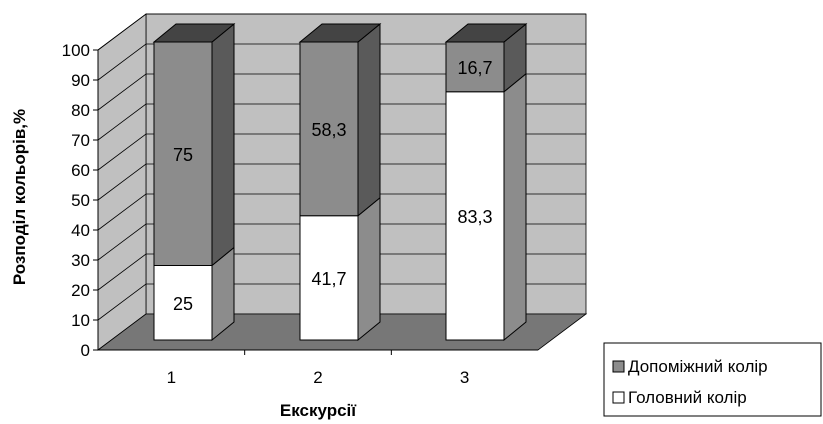 This screenshot has width=823, height=424. What do you see at coordinates (19, 197) in the screenshot?
I see `y-axis-title: Розподіл кольорів,%` at bounding box center [19, 197].